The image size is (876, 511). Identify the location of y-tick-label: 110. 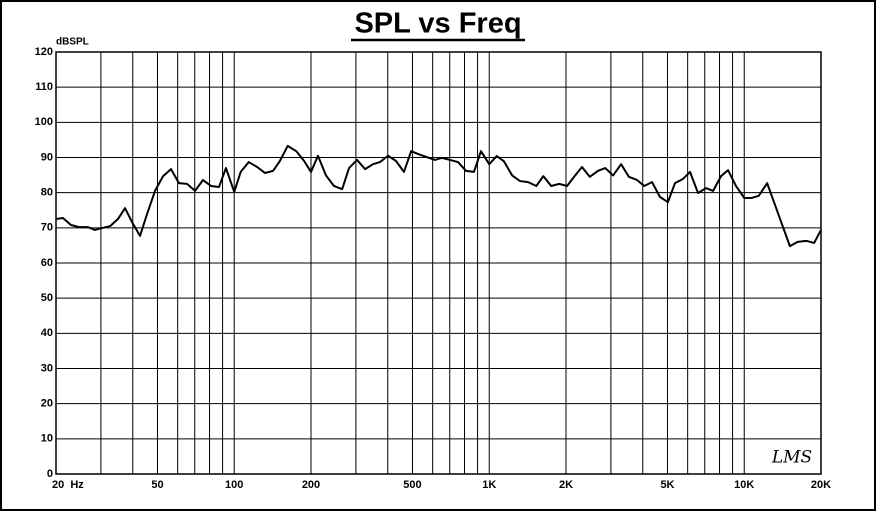
(44, 87).